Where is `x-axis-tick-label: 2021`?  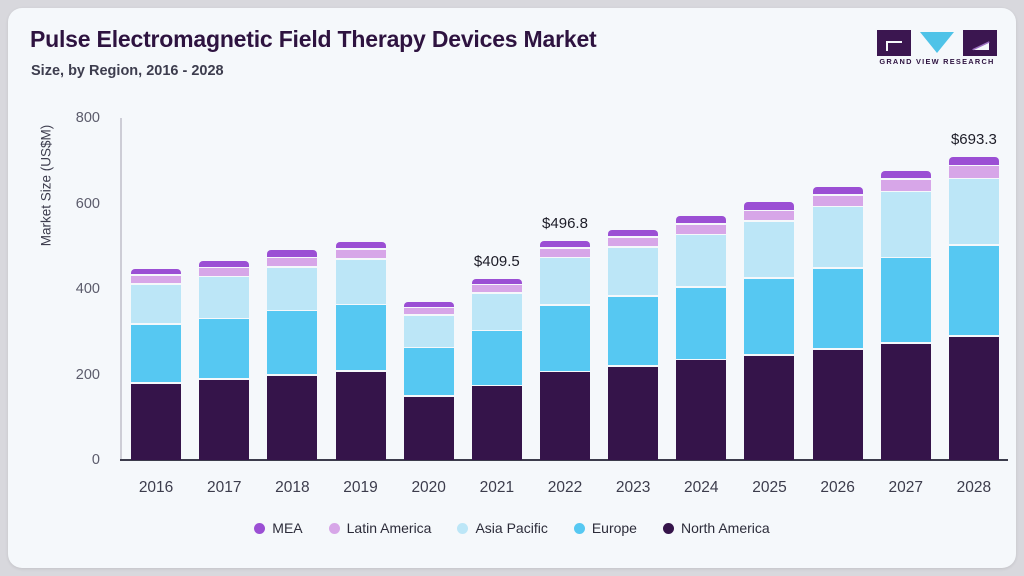 x-axis-tick-label: 2021 is located at coordinates (497, 487).